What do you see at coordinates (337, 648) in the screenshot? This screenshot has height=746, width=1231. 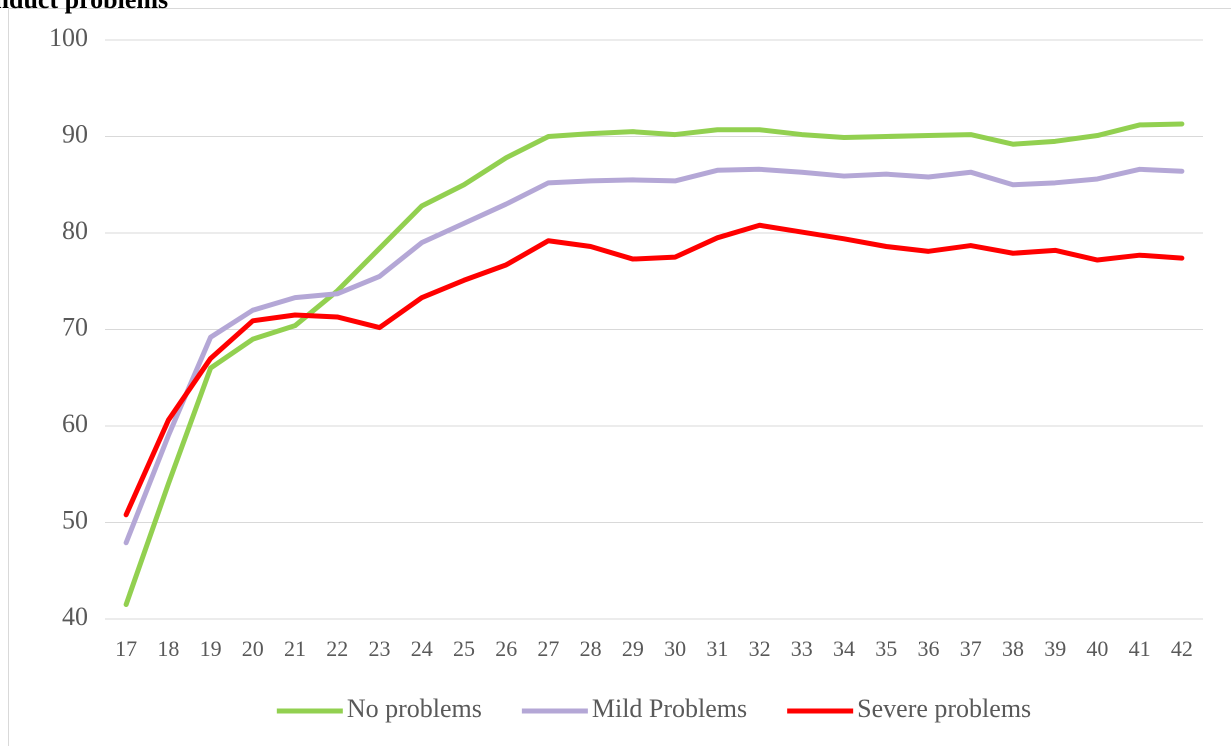 I see `x-tick-label: 22` at bounding box center [337, 648].